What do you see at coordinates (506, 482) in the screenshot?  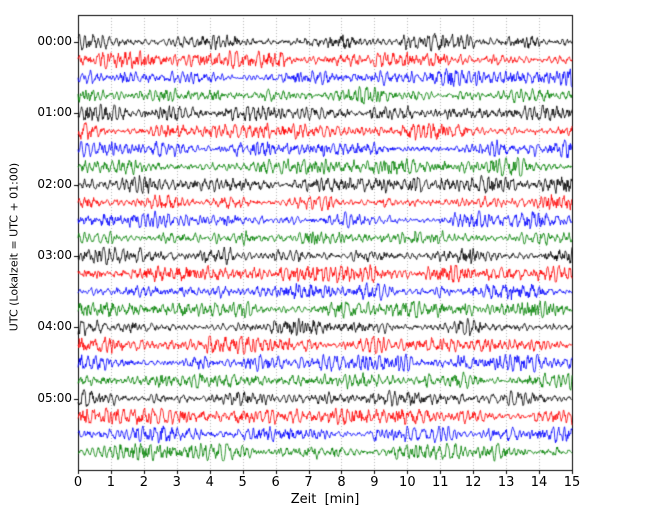 I see `x-tick-label: 13` at bounding box center [506, 482].